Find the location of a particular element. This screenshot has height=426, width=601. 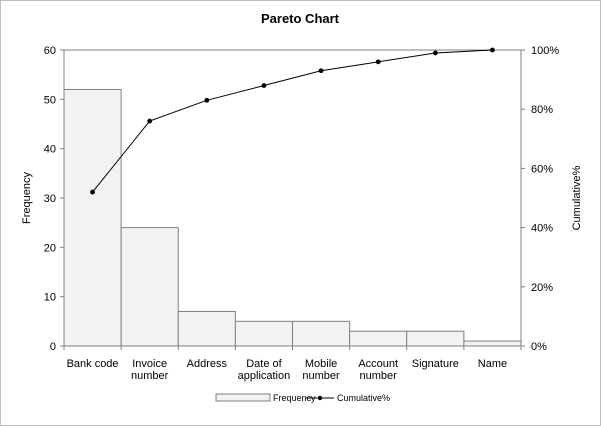

right-axis-ticks: 0% 20% 40% 60% 80% 100% is located at coordinates (540, 199).